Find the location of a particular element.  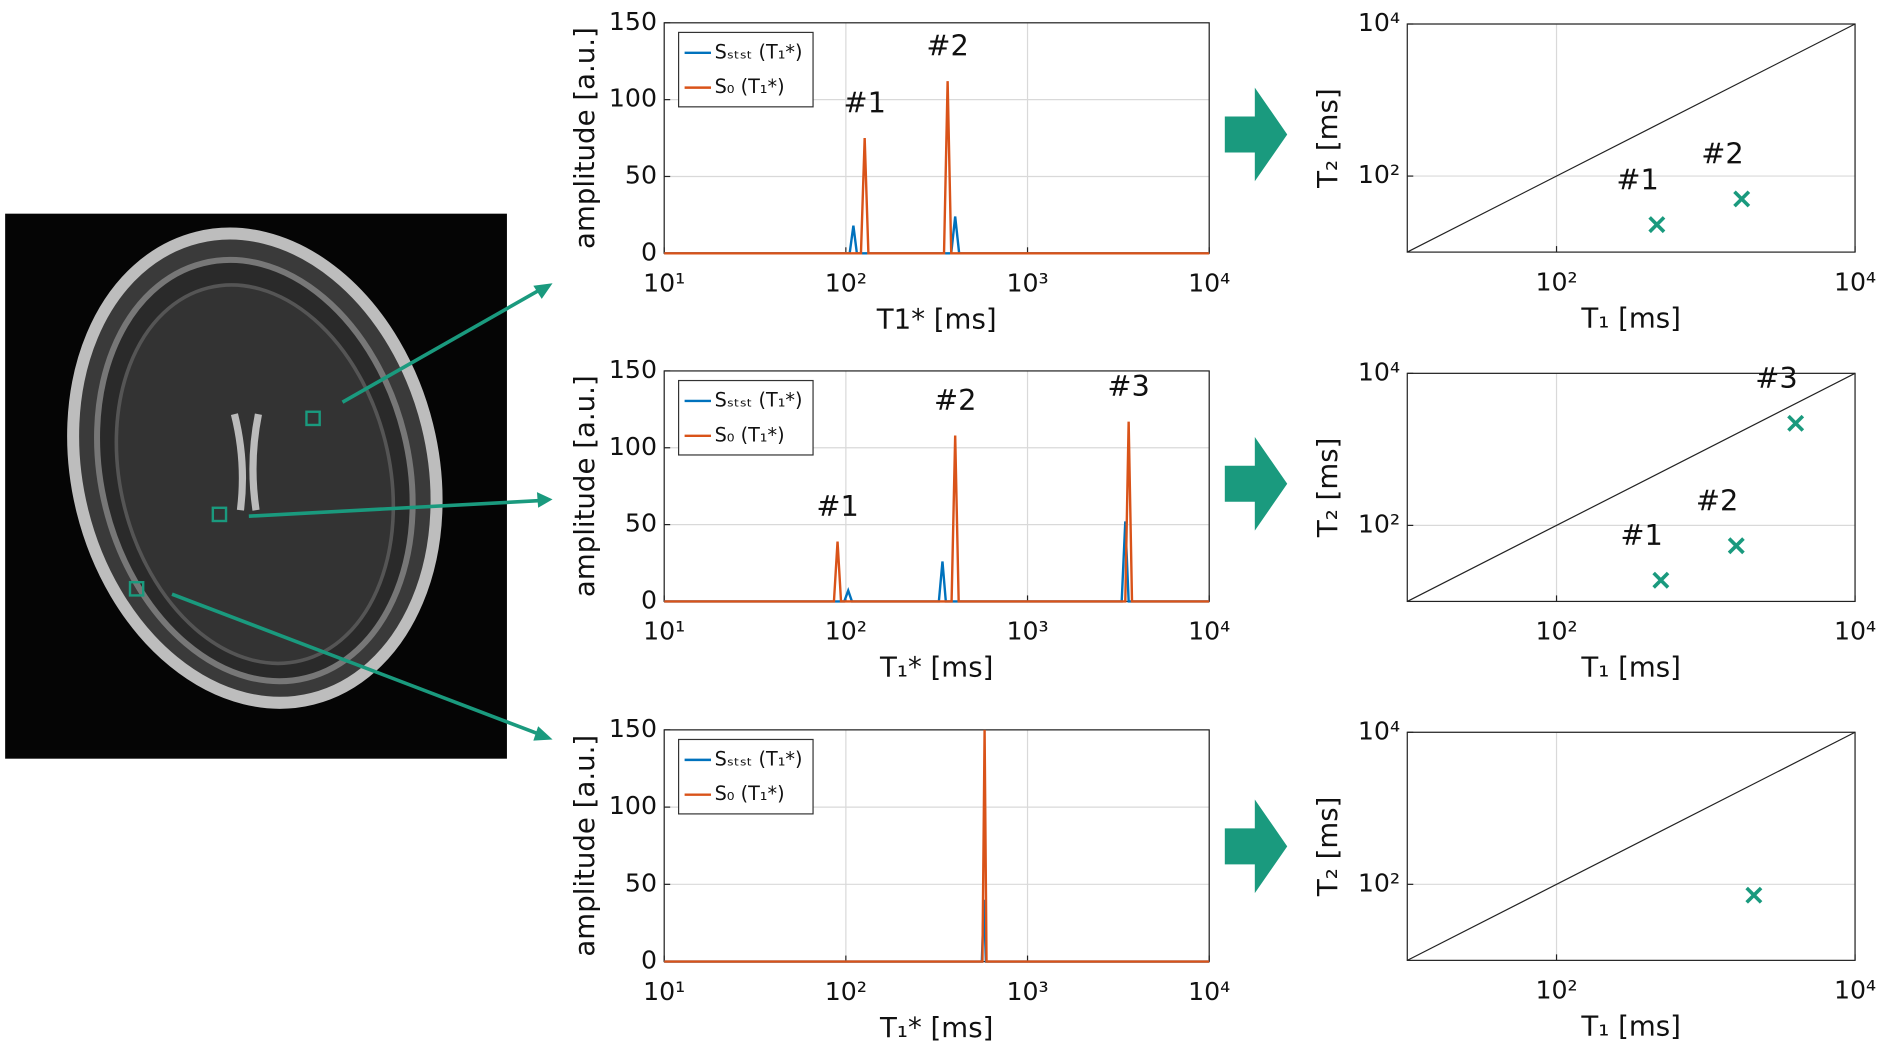

block-arrows is located at coordinates (1256, 490).